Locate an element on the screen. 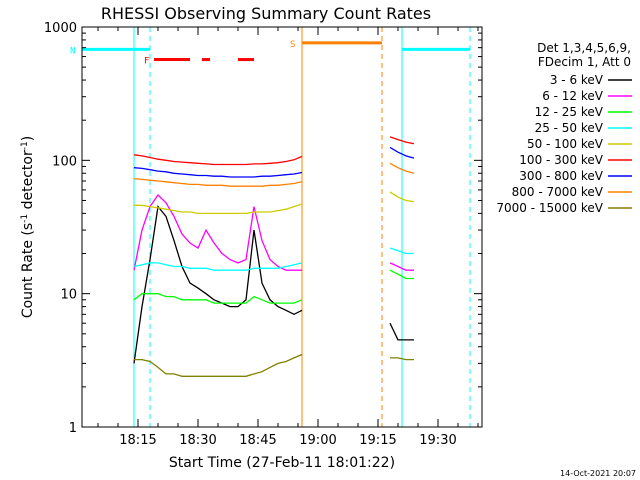 This screenshot has height=480, width=640. legend-label: 6 - 12 keV is located at coordinates (573, 96).